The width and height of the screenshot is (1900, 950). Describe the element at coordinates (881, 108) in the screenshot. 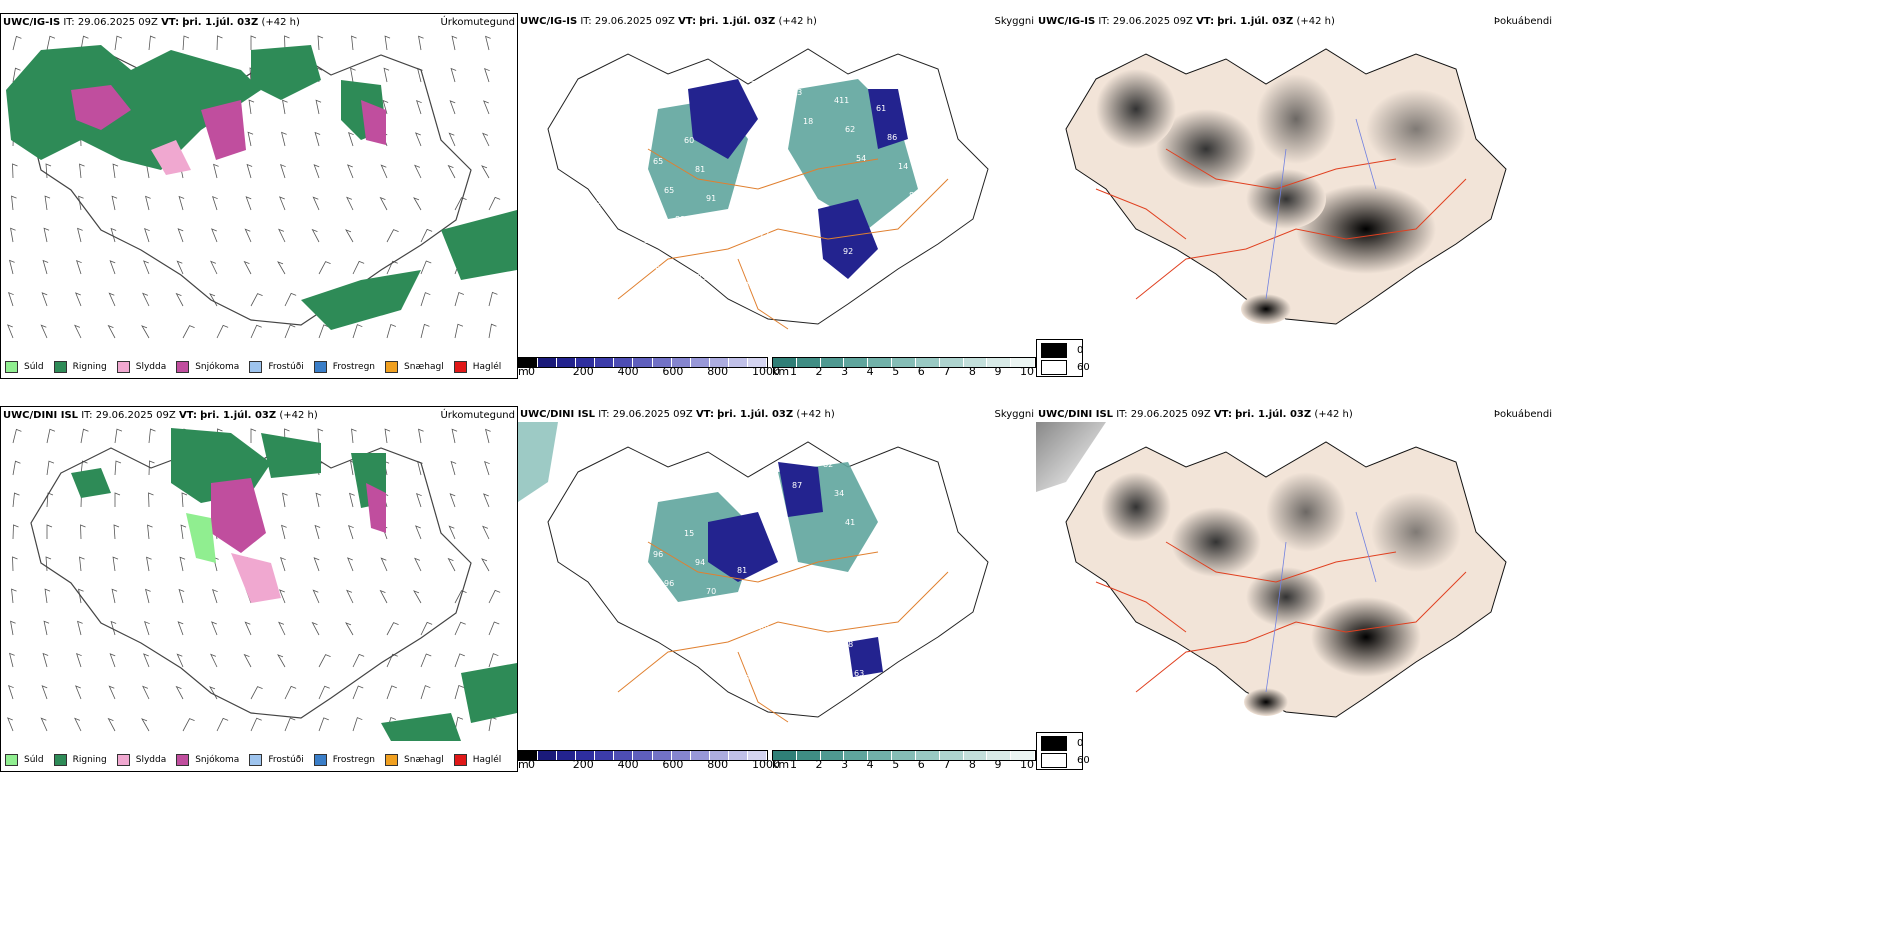

I see `cloud-base-label: 61` at that location.